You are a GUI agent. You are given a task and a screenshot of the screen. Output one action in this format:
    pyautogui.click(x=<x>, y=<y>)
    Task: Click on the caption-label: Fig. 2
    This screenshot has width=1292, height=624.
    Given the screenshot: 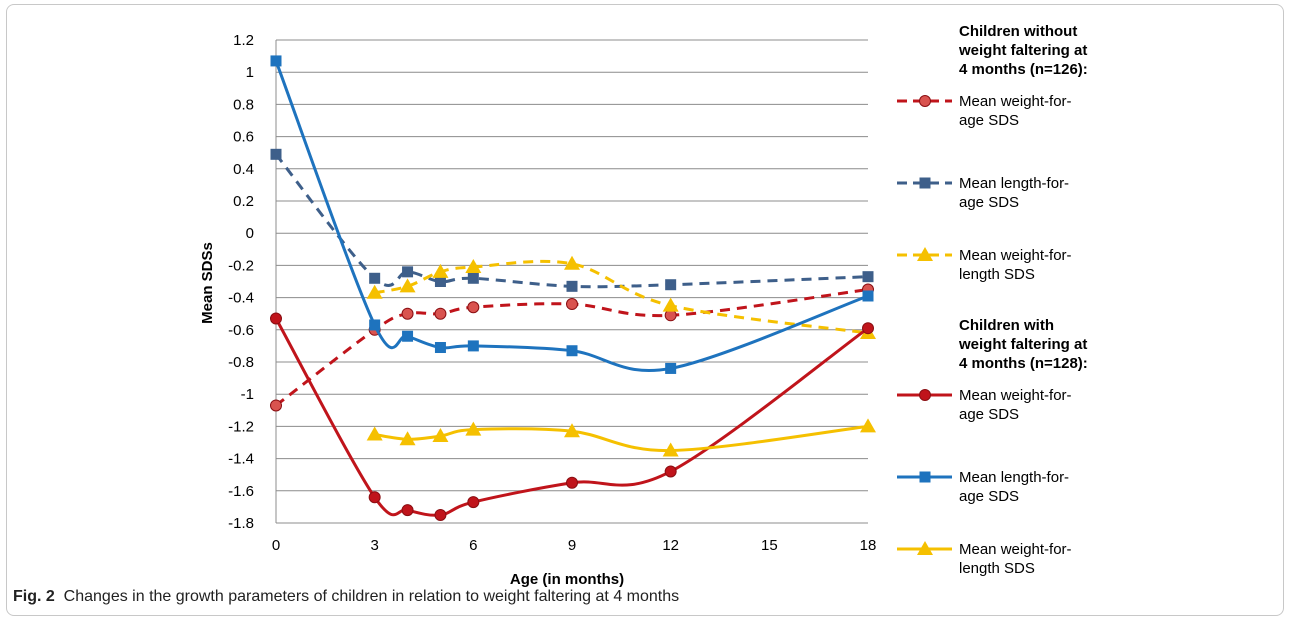 What is the action you would take?
    pyautogui.click(x=34, y=596)
    